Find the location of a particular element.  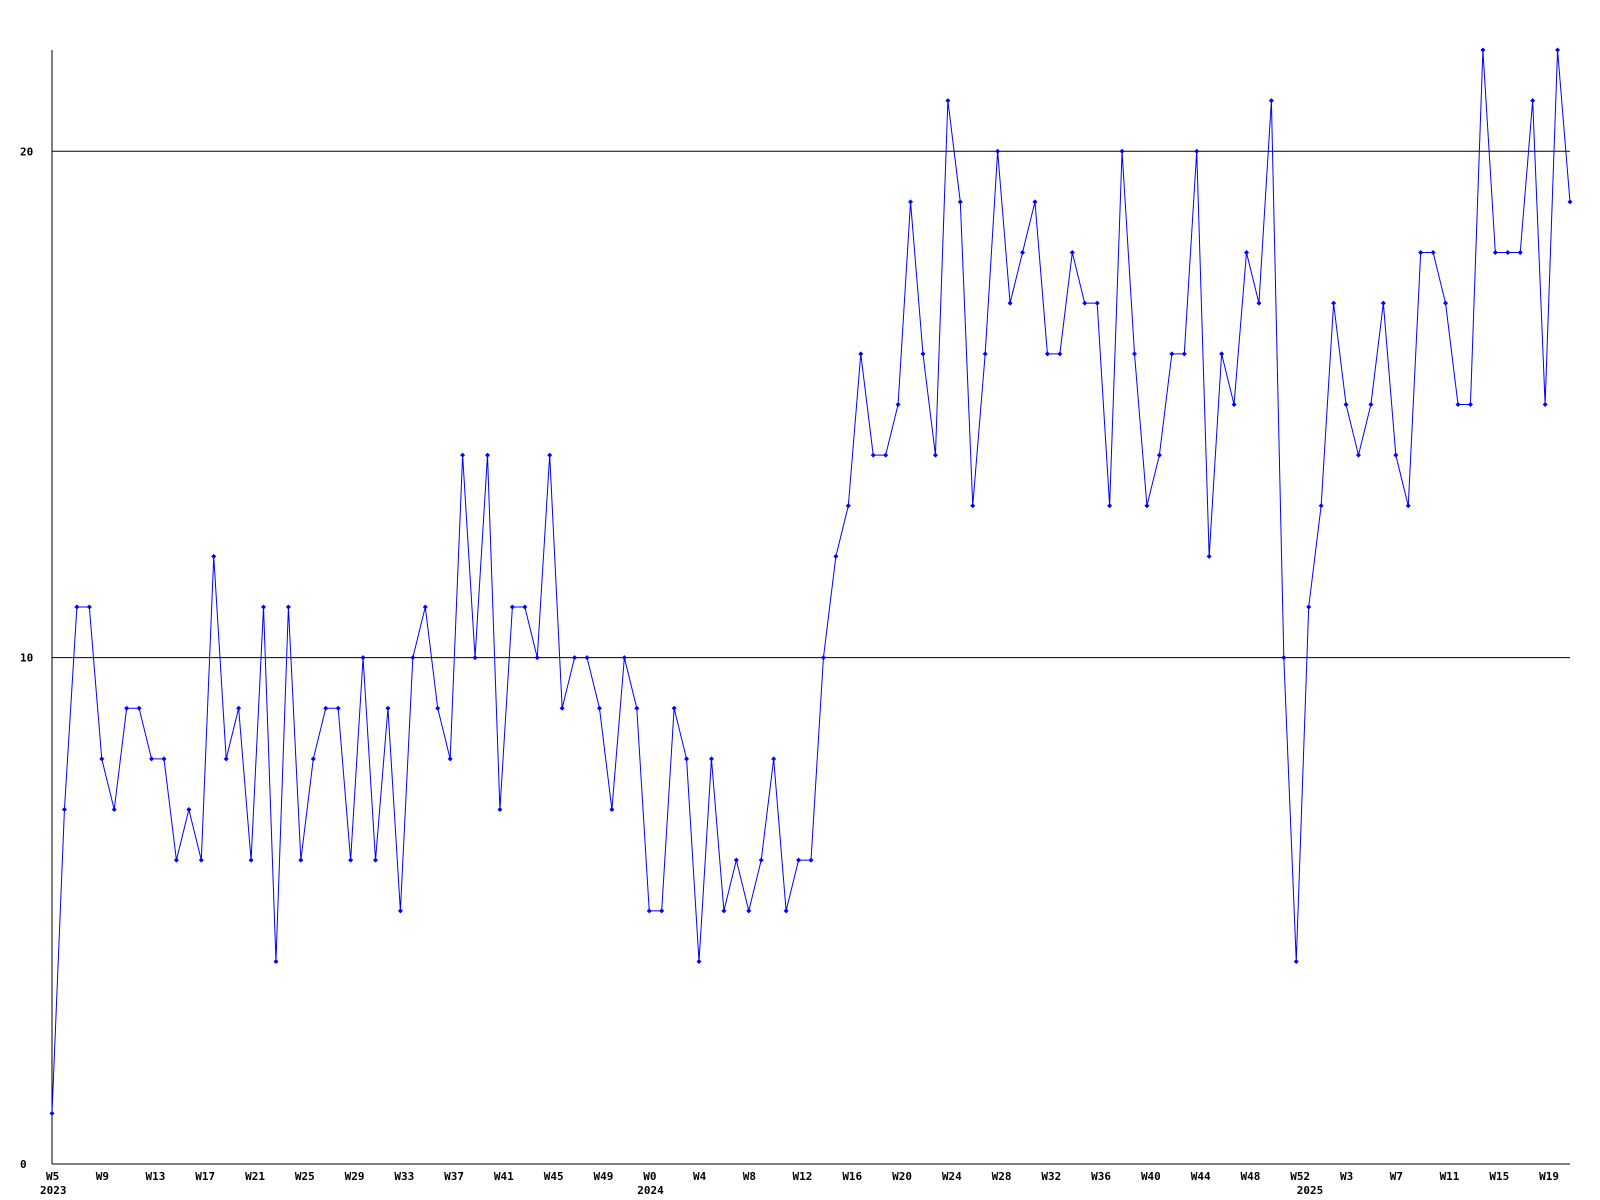

x-tick-label: W24 is located at coordinates (952, 1176).